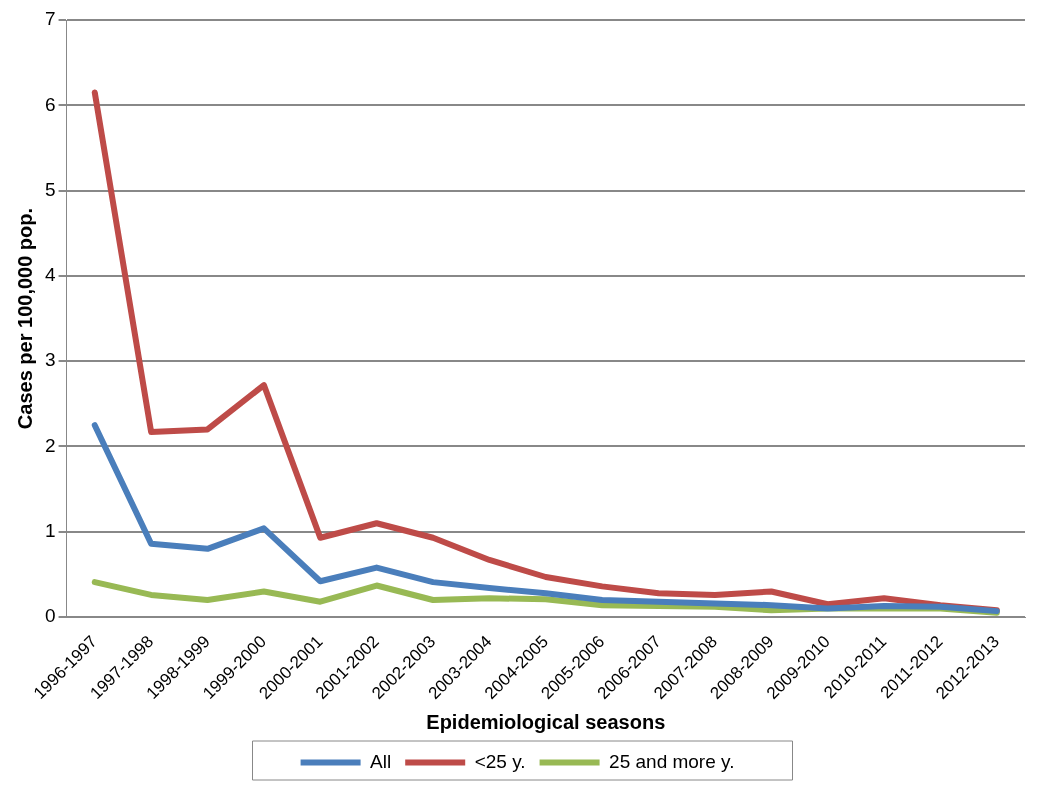 The width and height of the screenshot is (1045, 792). Describe the element at coordinates (672, 761) in the screenshot. I see `legend-label: 25 and more y.` at that location.